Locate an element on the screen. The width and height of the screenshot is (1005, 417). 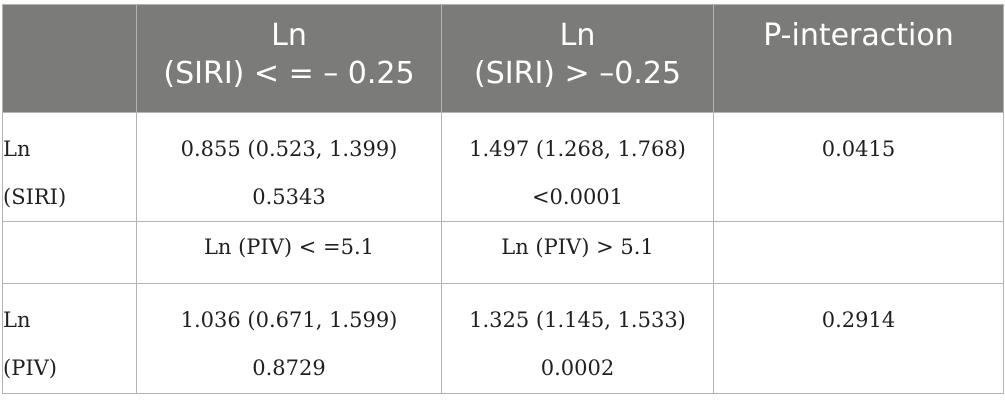
cell-value: 1.497 (1.268, 1.768) is located at coordinates (577, 149).